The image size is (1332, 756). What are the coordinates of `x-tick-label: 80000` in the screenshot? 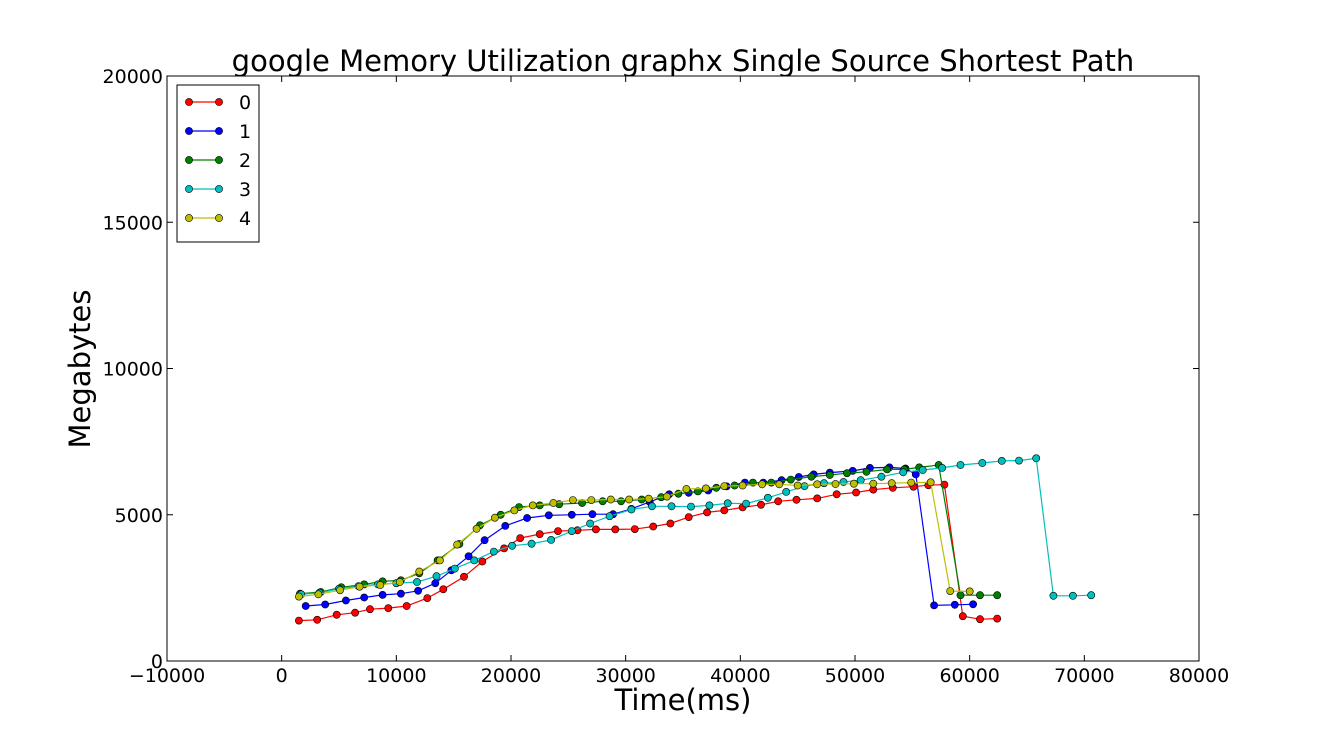 It's located at (1199, 676).